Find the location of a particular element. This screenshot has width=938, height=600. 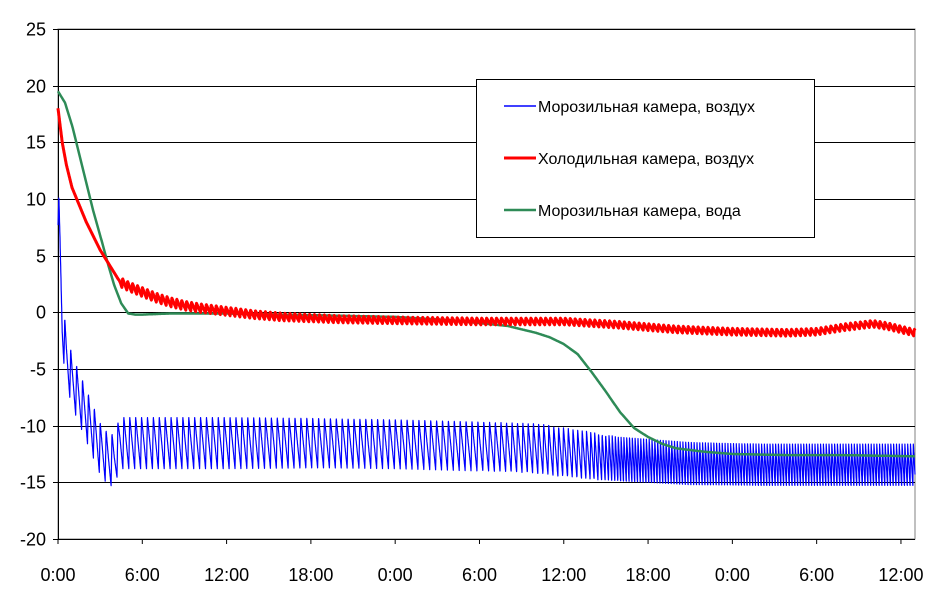

legend-label-1: Морозильная камера, воздух is located at coordinates (646, 107).